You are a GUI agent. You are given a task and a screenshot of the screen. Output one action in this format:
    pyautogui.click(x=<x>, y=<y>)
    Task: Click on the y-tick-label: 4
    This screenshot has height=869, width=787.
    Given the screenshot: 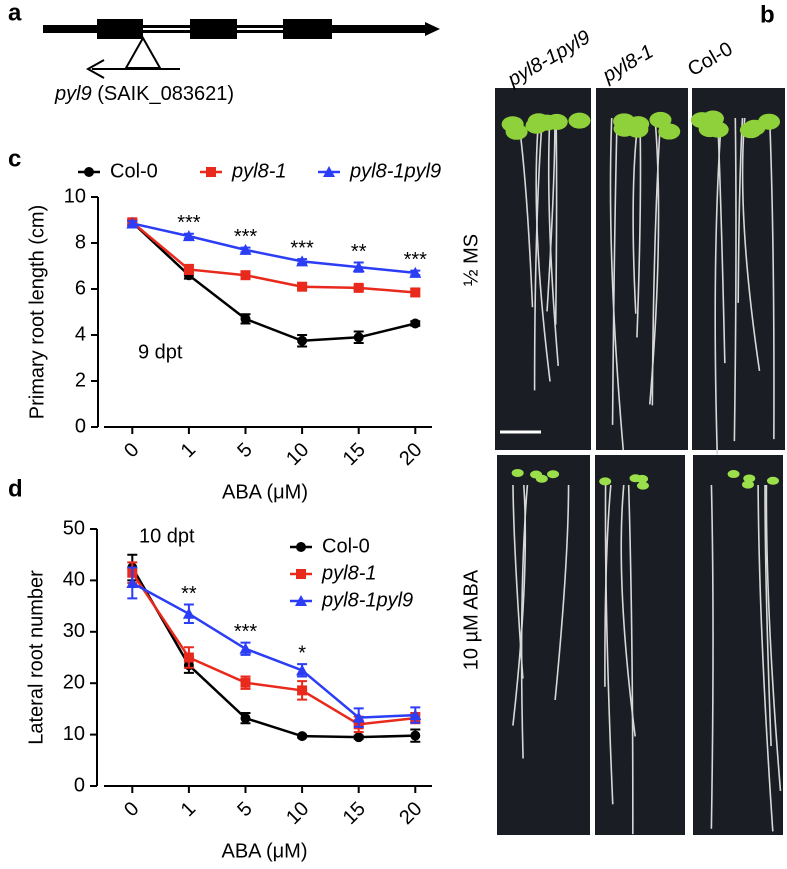 What is the action you would take?
    pyautogui.click(x=80, y=334)
    